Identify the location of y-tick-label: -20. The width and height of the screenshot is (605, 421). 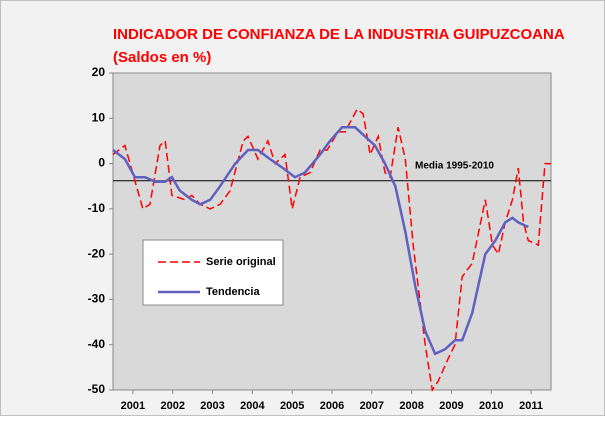
(97, 253).